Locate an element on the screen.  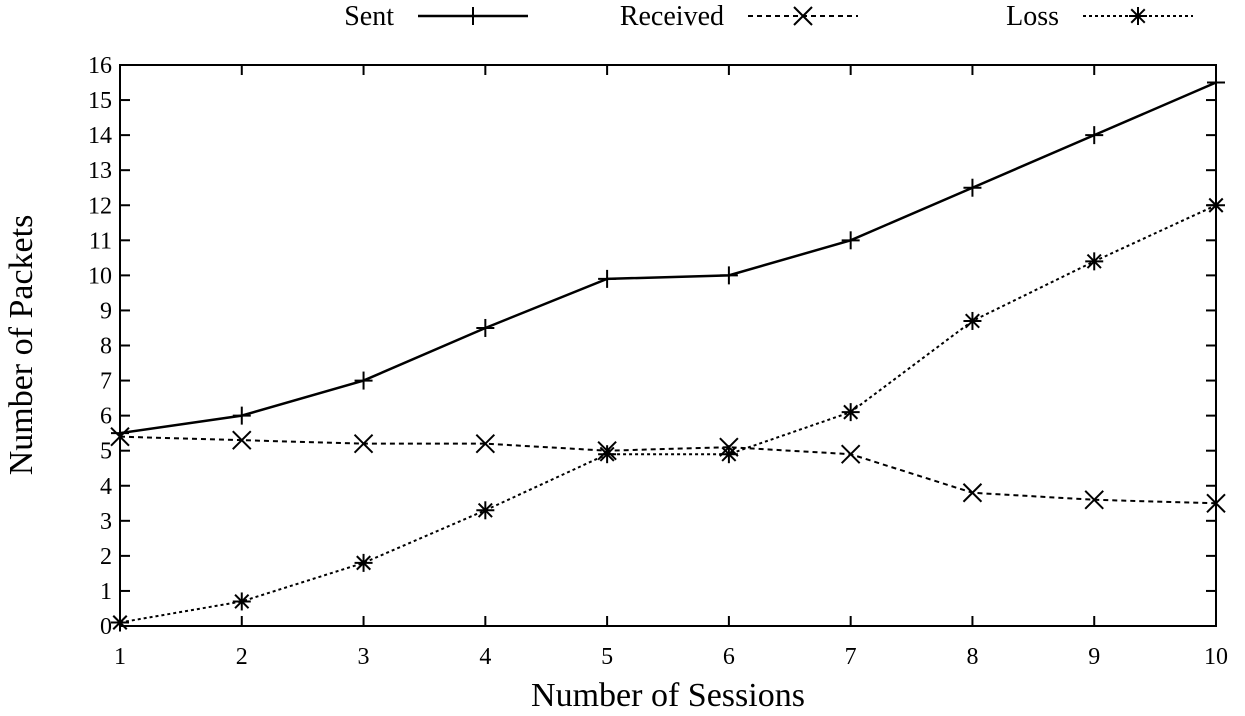
legend-item-loss: Loss is located at coordinates (1099, 16).